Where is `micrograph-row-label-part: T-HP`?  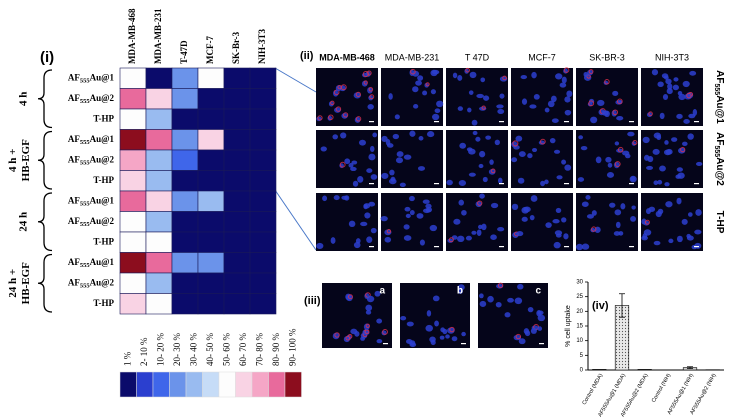 micrograph-row-label-part: T-HP is located at coordinates (719, 222).